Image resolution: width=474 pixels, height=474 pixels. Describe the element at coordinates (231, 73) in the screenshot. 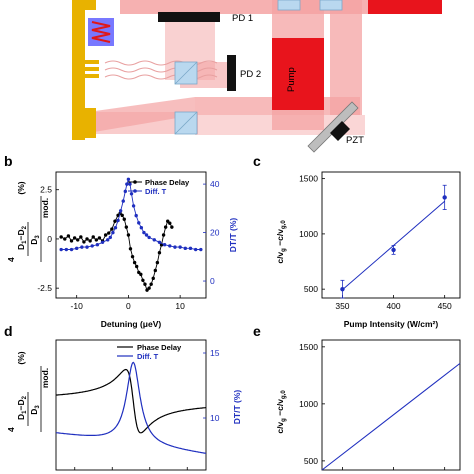

I see `pd2-detector` at that location.